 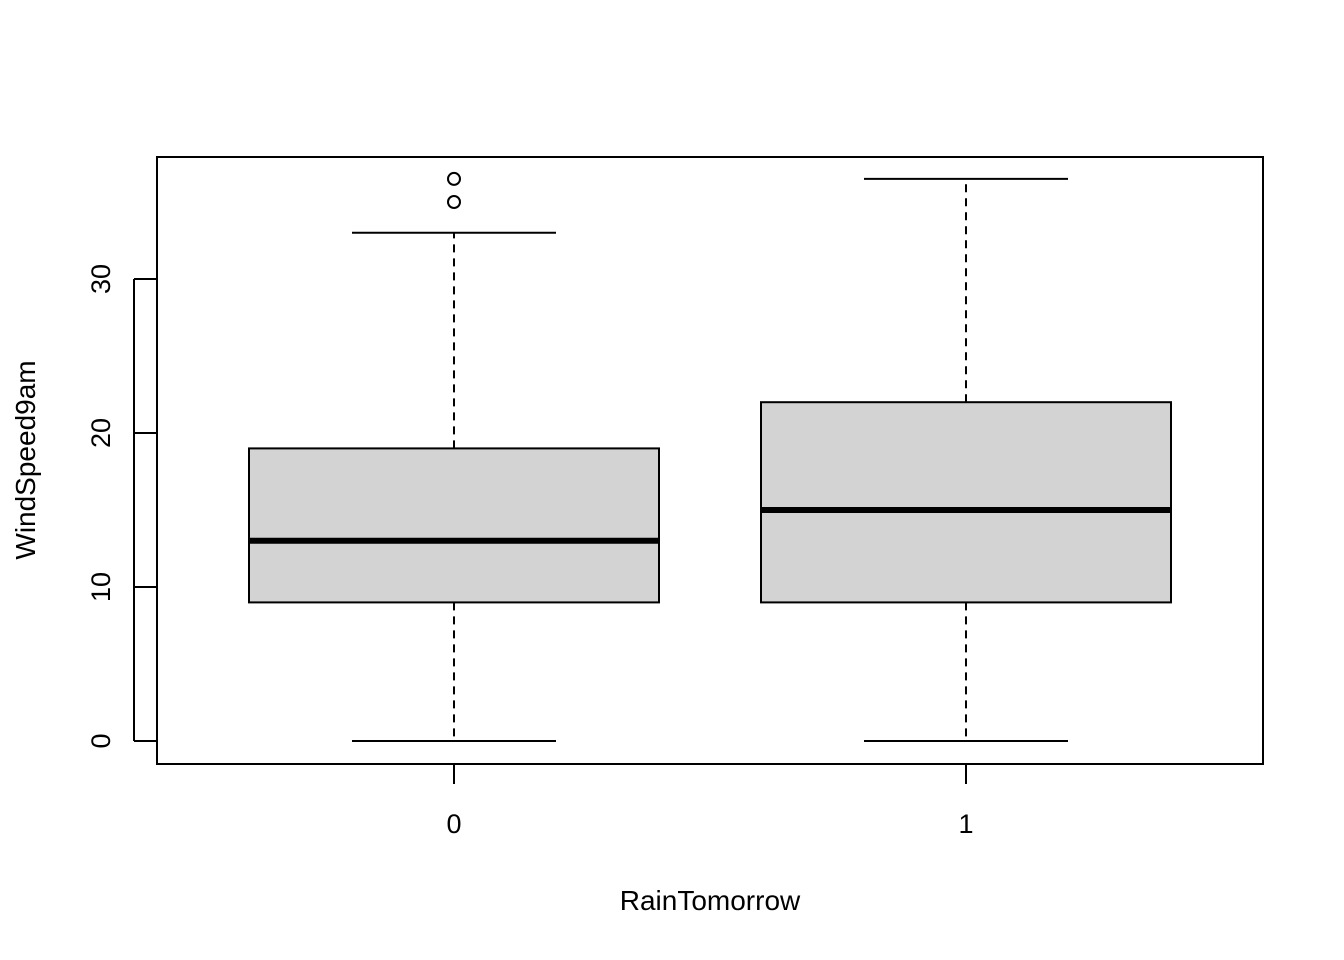 What do you see at coordinates (101, 279) in the screenshot?
I see `y-tick-label: 30` at bounding box center [101, 279].